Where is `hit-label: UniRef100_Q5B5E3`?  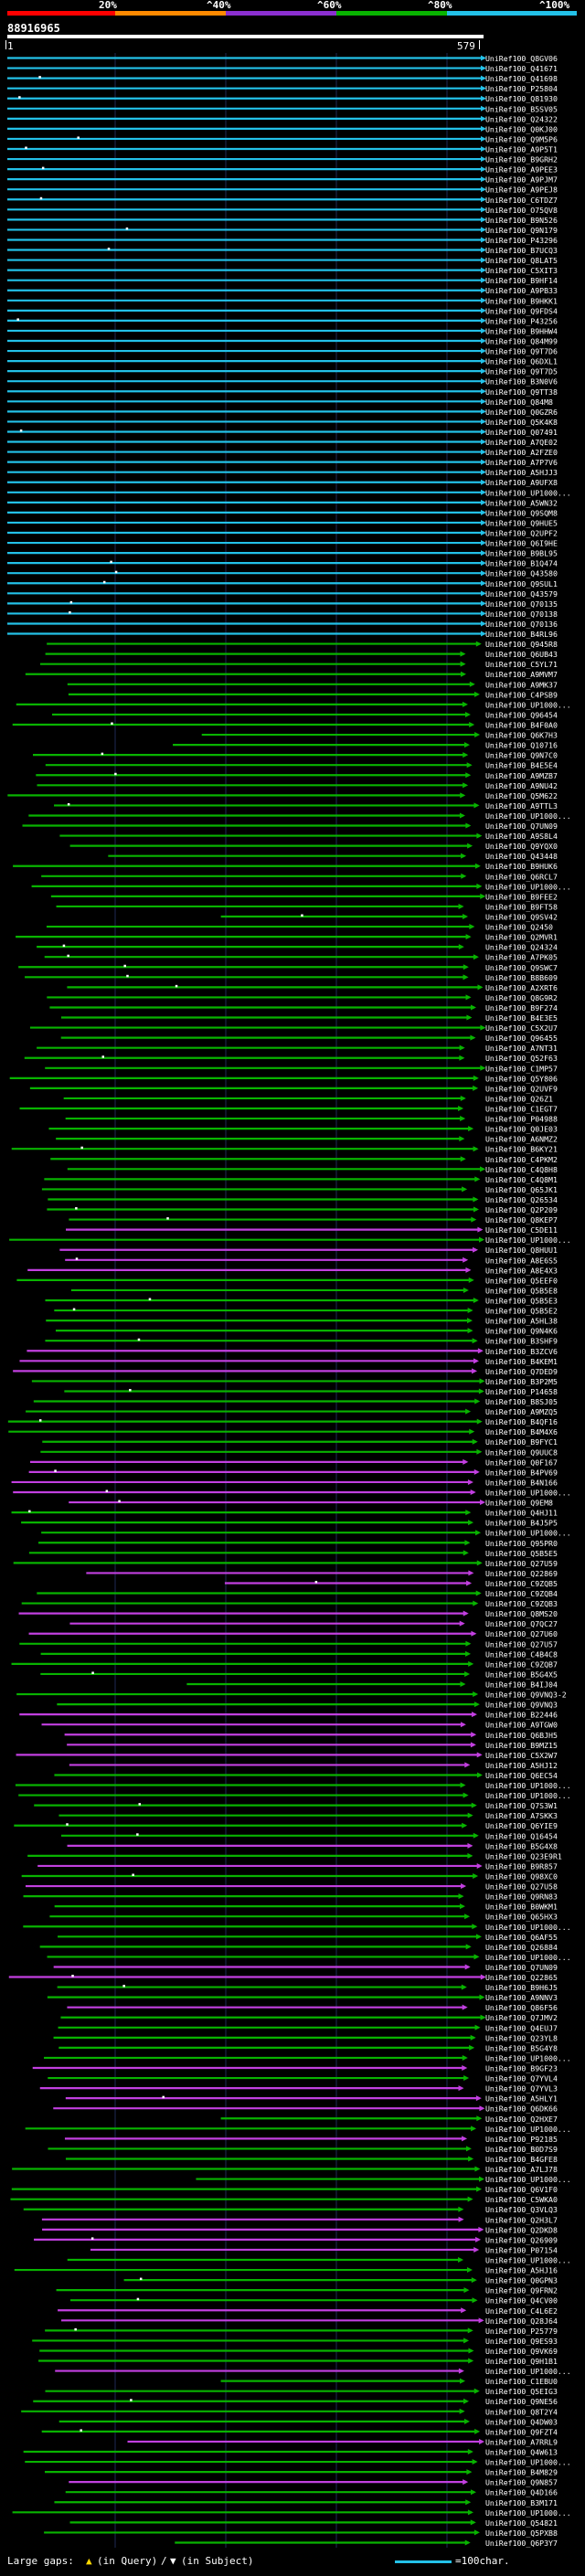 hit-label: UniRef100_Q5B5E3 is located at coordinates (521, 1301).